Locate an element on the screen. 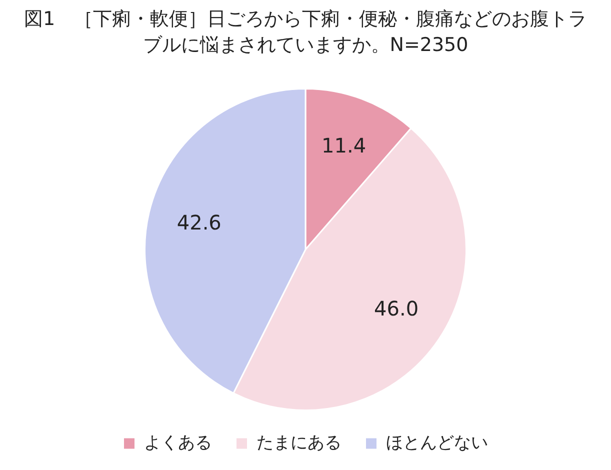  legend-label: たまにある is located at coordinates (299, 442).